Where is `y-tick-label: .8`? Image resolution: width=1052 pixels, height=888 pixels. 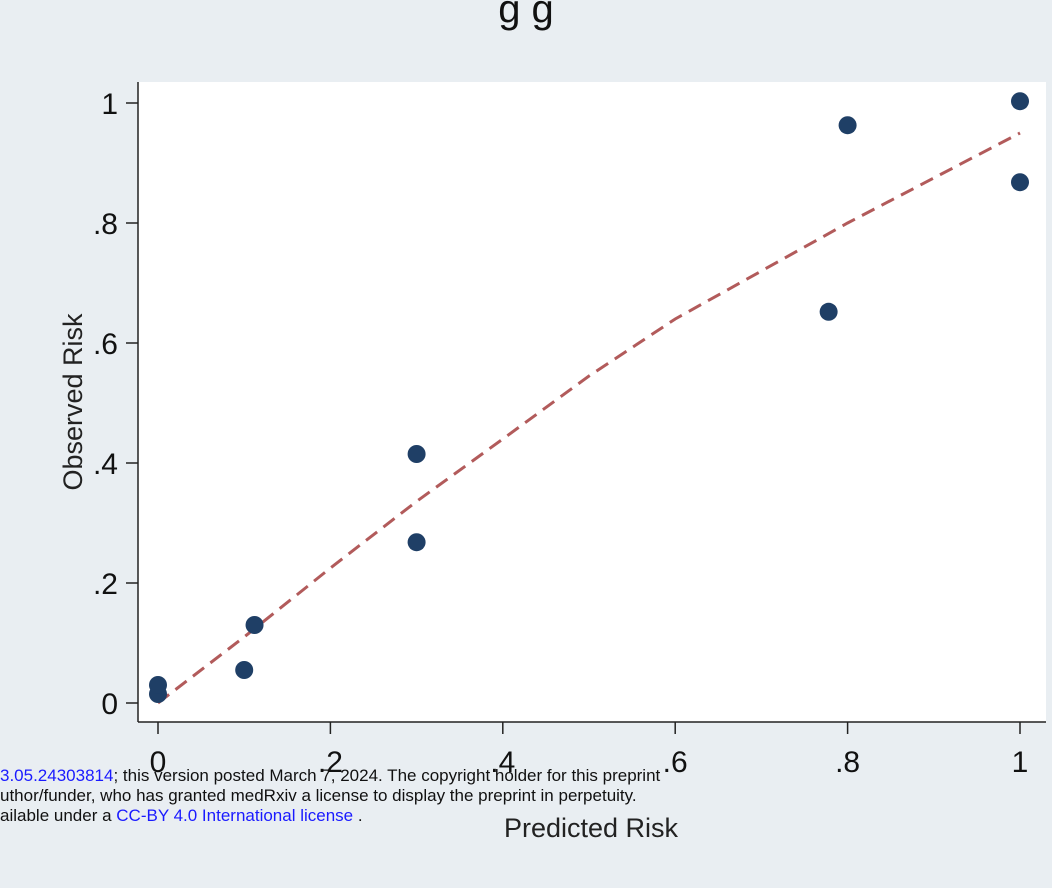
y-tick-label: .8 is located at coordinates (105, 224).